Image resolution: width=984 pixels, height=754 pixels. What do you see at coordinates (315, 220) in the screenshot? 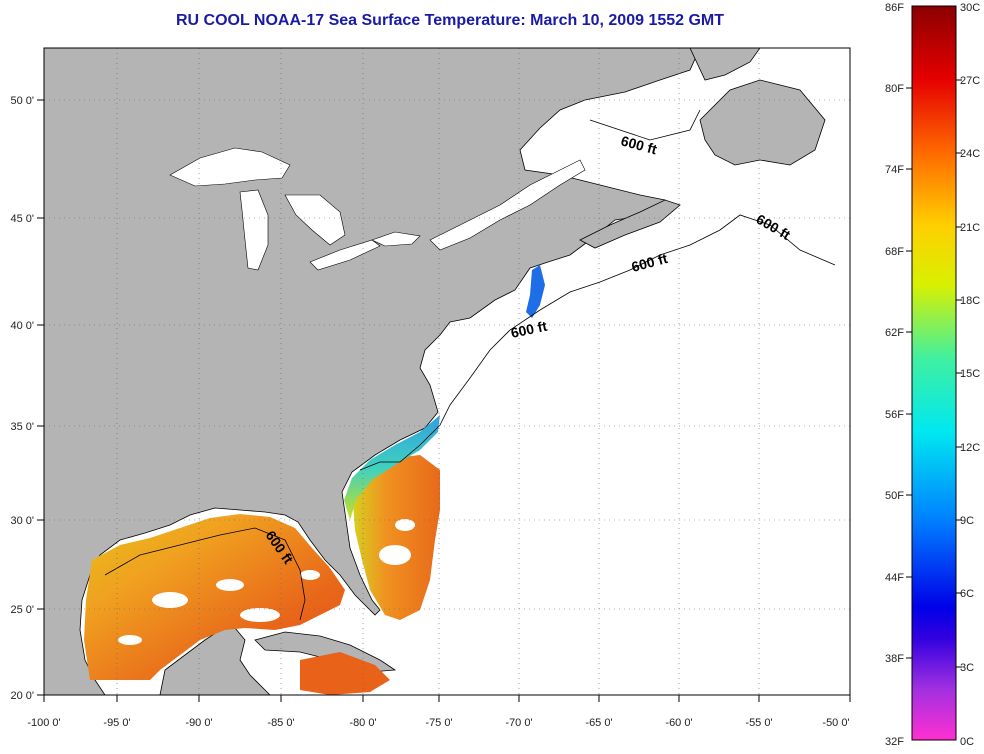
I see `lake-huron` at bounding box center [315, 220].